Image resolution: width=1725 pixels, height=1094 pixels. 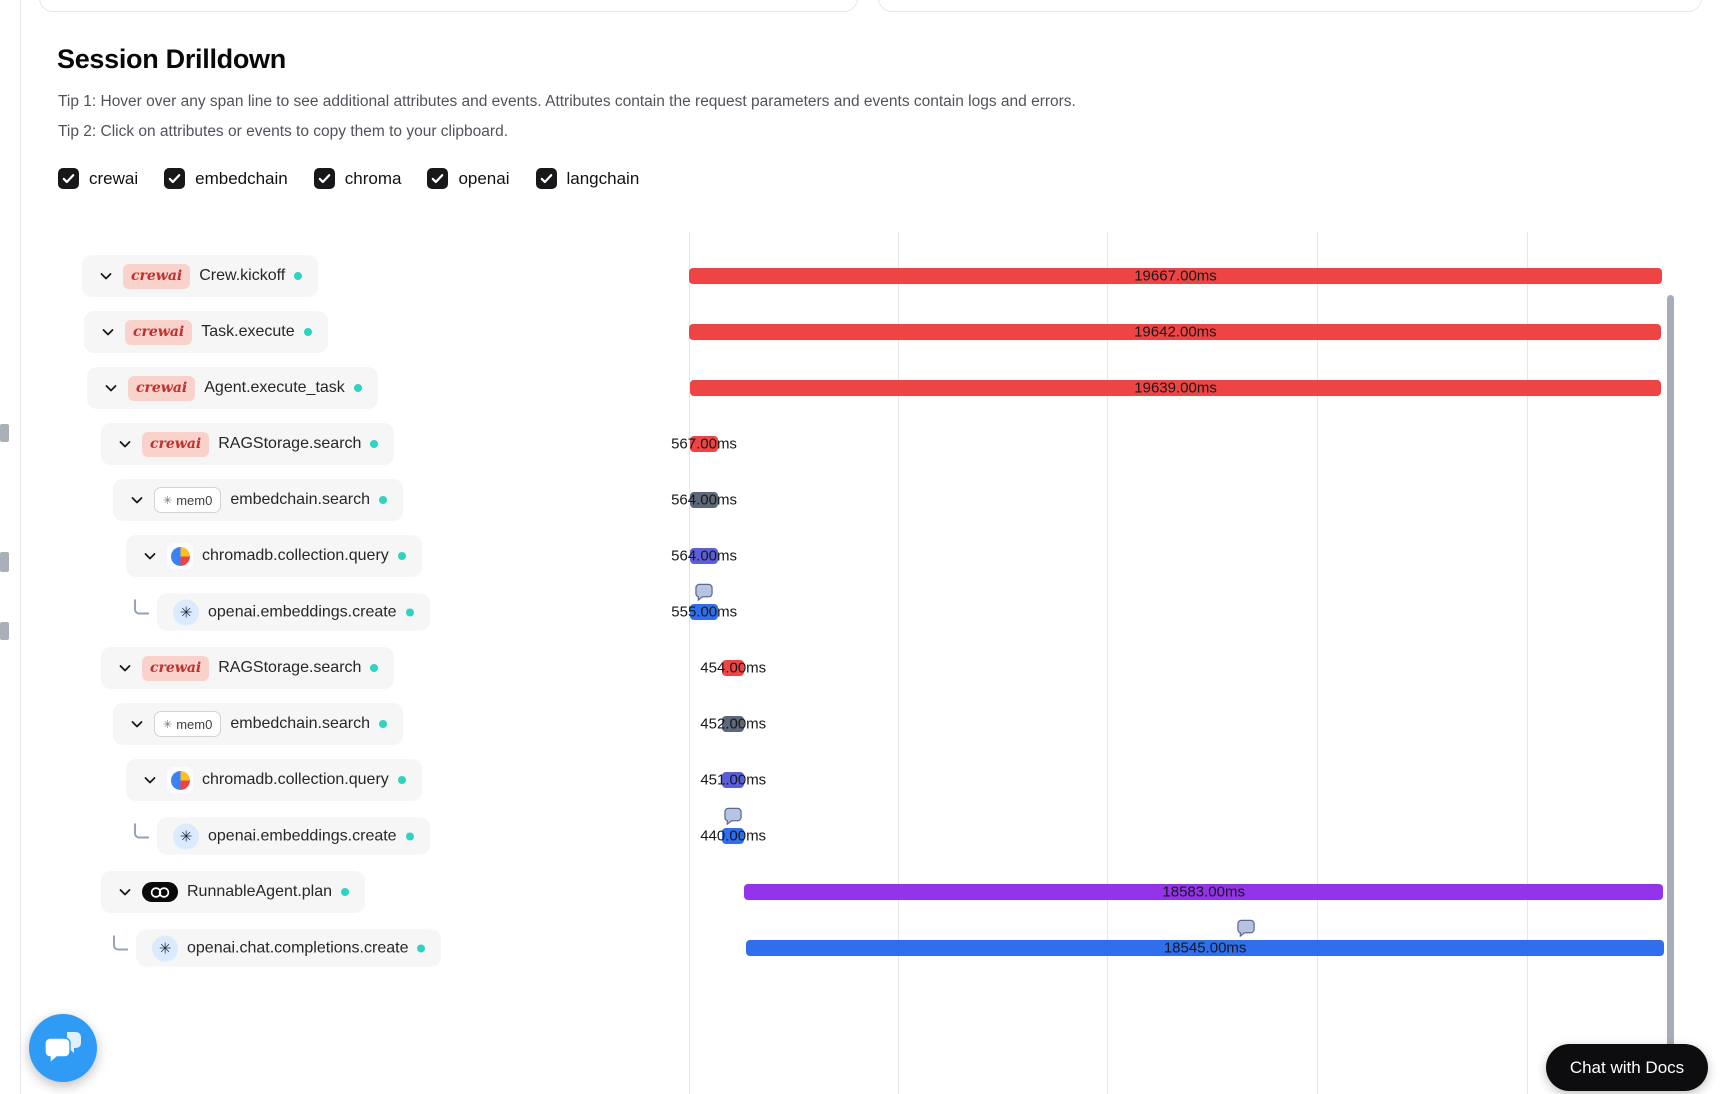 I want to click on span-duration-label: 19639.00ms, so click(x=1175, y=388).